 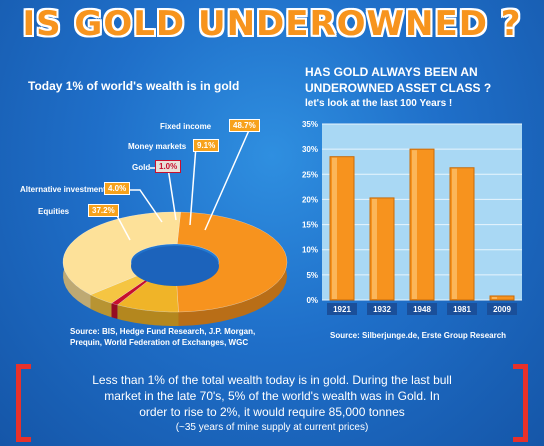 I want to click on y-tick-label: 30%, so click(x=310, y=149).